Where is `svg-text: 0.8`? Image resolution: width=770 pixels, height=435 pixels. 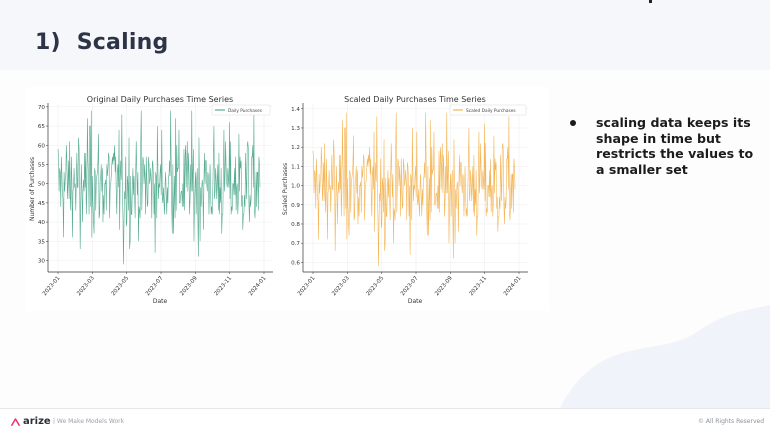
svg-text: 0.8 is located at coordinates (295, 225).